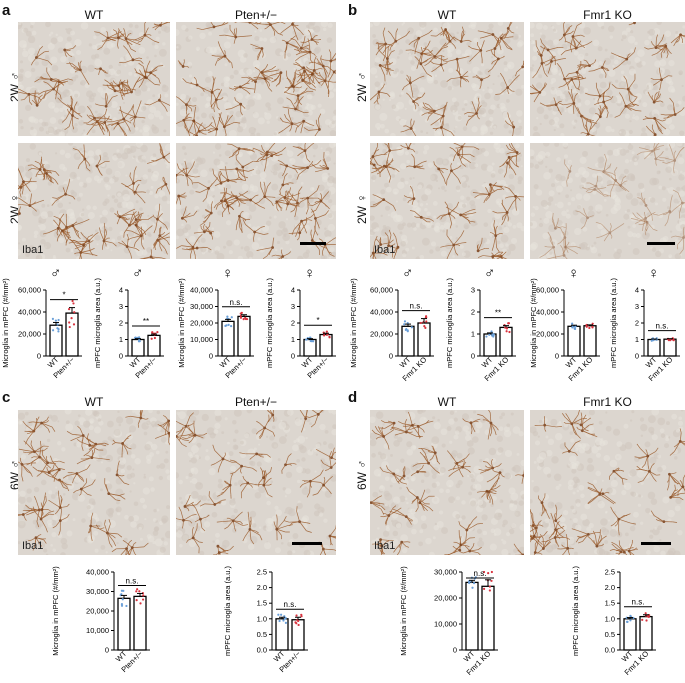 The image size is (685, 683). What do you see at coordinates (653, 273) in the screenshot?
I see `sex-symbol: ♀` at bounding box center [653, 273].